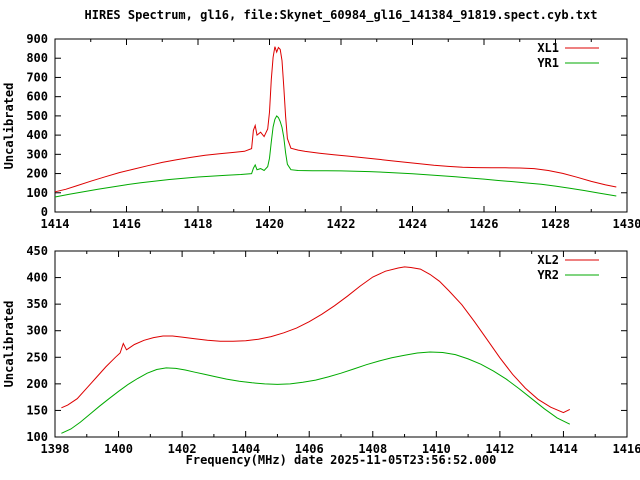 The height and width of the screenshot is (480, 640). I want to click on x-tick-label: 1418, so click(198, 224).